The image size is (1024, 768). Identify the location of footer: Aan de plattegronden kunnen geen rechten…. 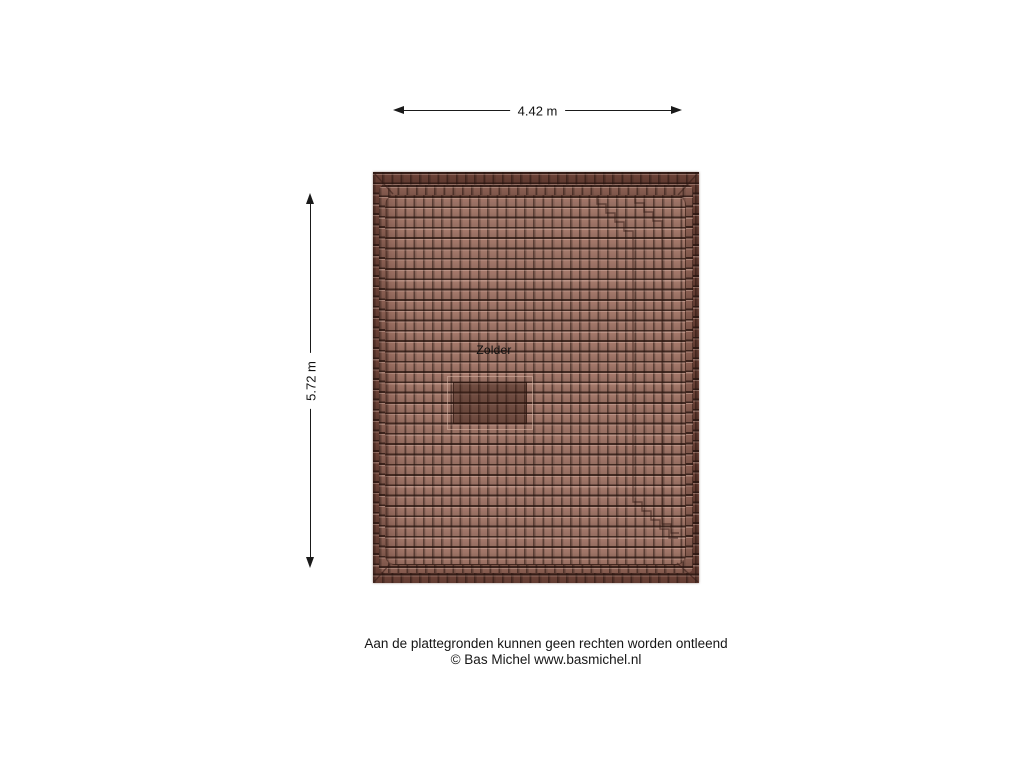
(546, 651).